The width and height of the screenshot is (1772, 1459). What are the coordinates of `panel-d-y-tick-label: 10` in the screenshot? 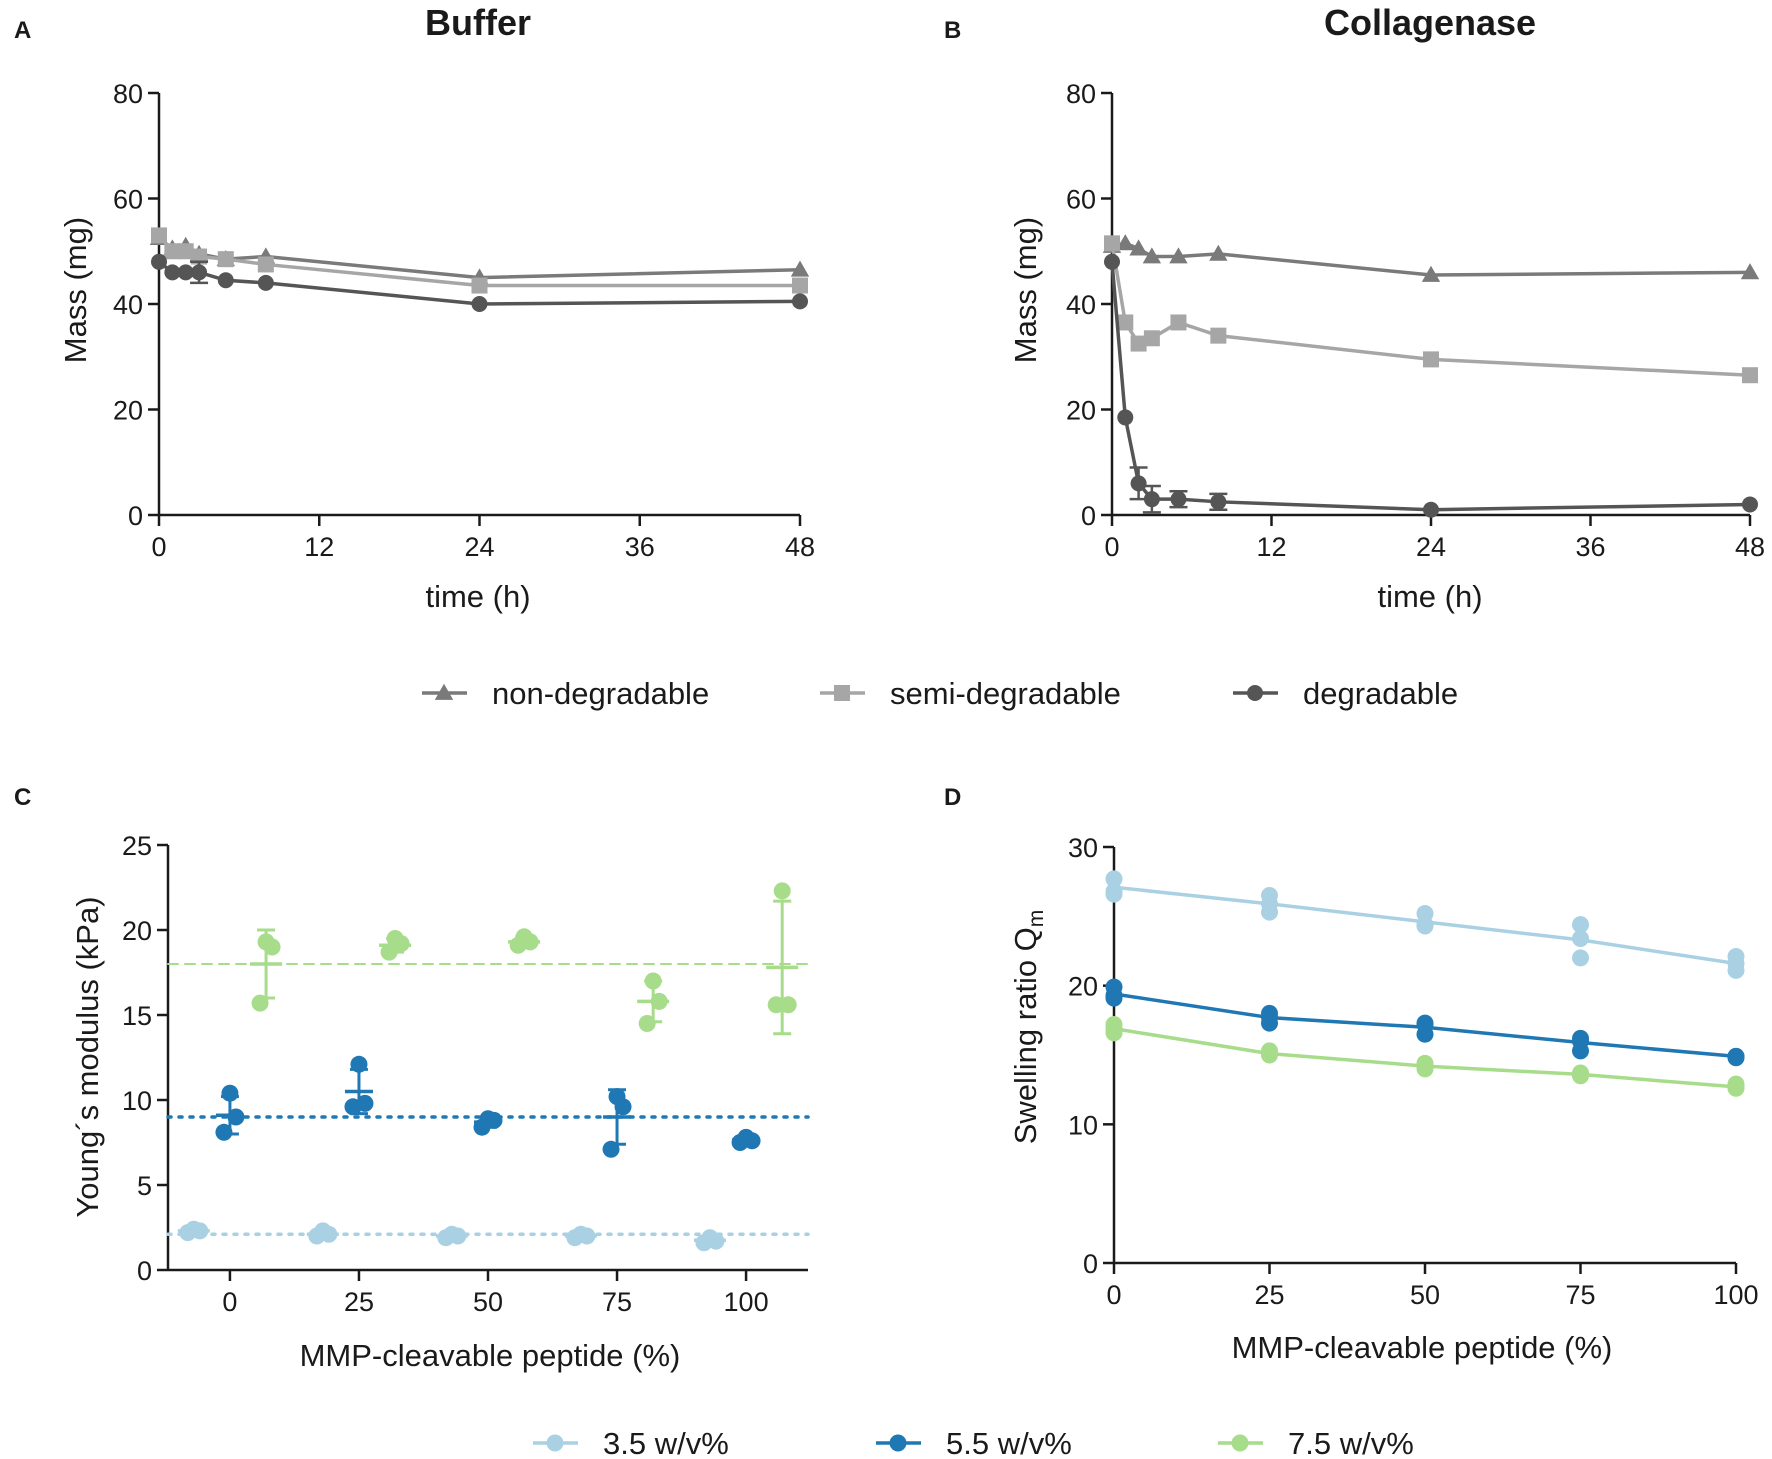 It's located at (1083, 1125).